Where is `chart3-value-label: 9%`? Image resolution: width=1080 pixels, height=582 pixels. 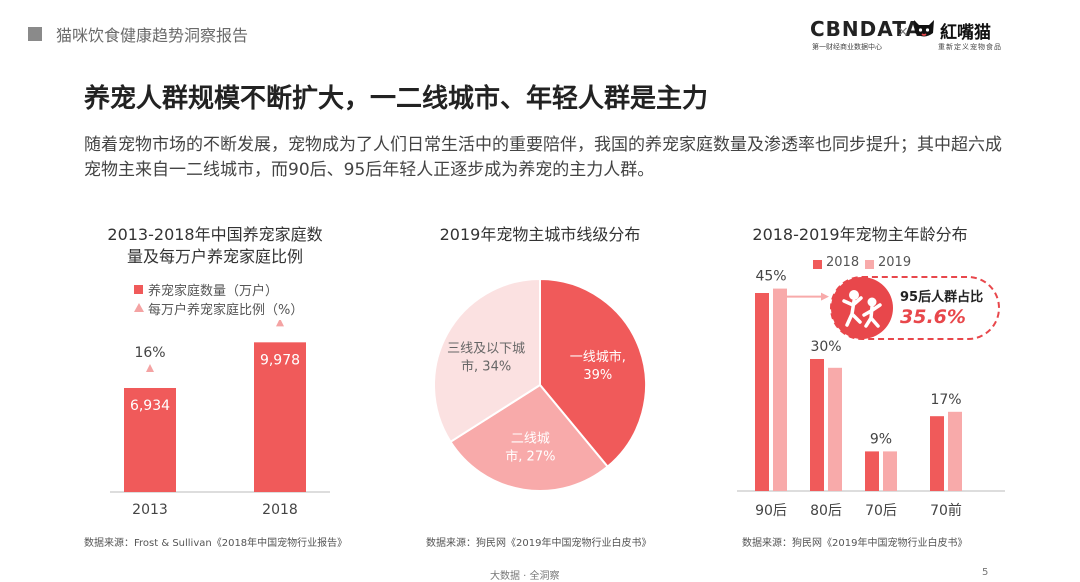 chart3-value-label: 9% is located at coordinates (881, 439).